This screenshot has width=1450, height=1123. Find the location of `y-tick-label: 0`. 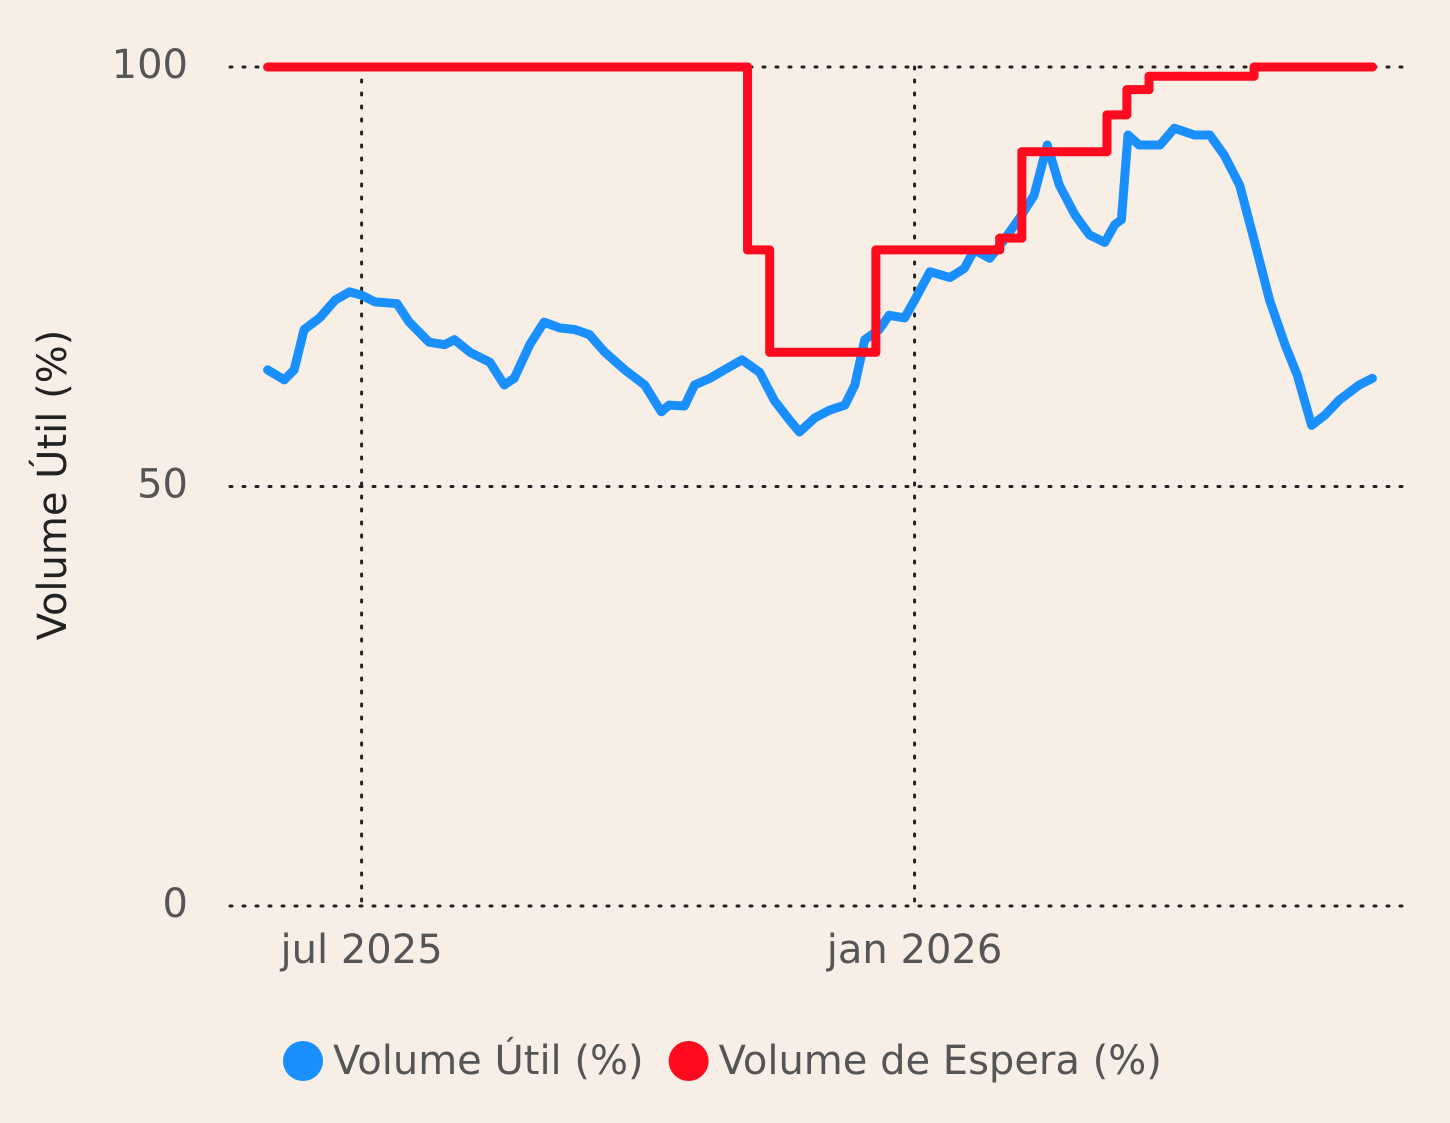

y-tick-label: 0 is located at coordinates (175, 904).